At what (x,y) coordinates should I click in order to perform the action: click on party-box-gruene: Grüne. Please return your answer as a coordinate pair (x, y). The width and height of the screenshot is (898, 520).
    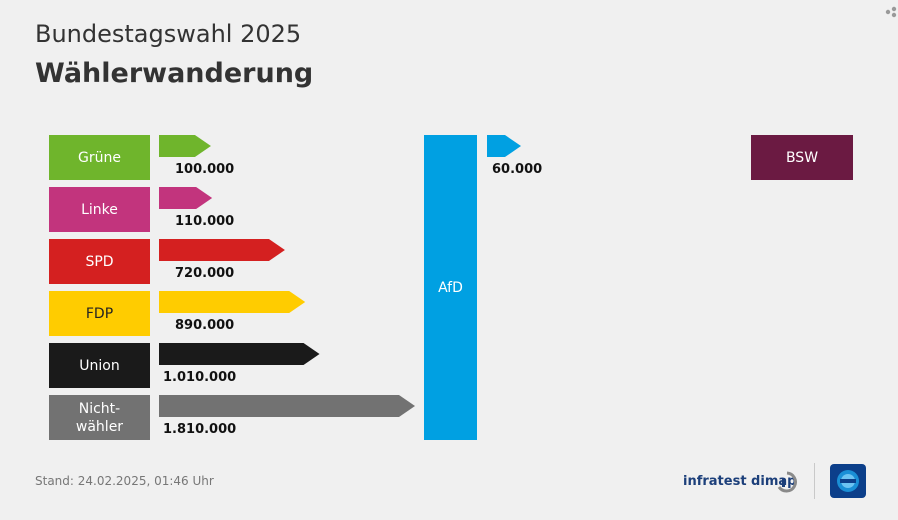
    Looking at the image, I should click on (99, 157).